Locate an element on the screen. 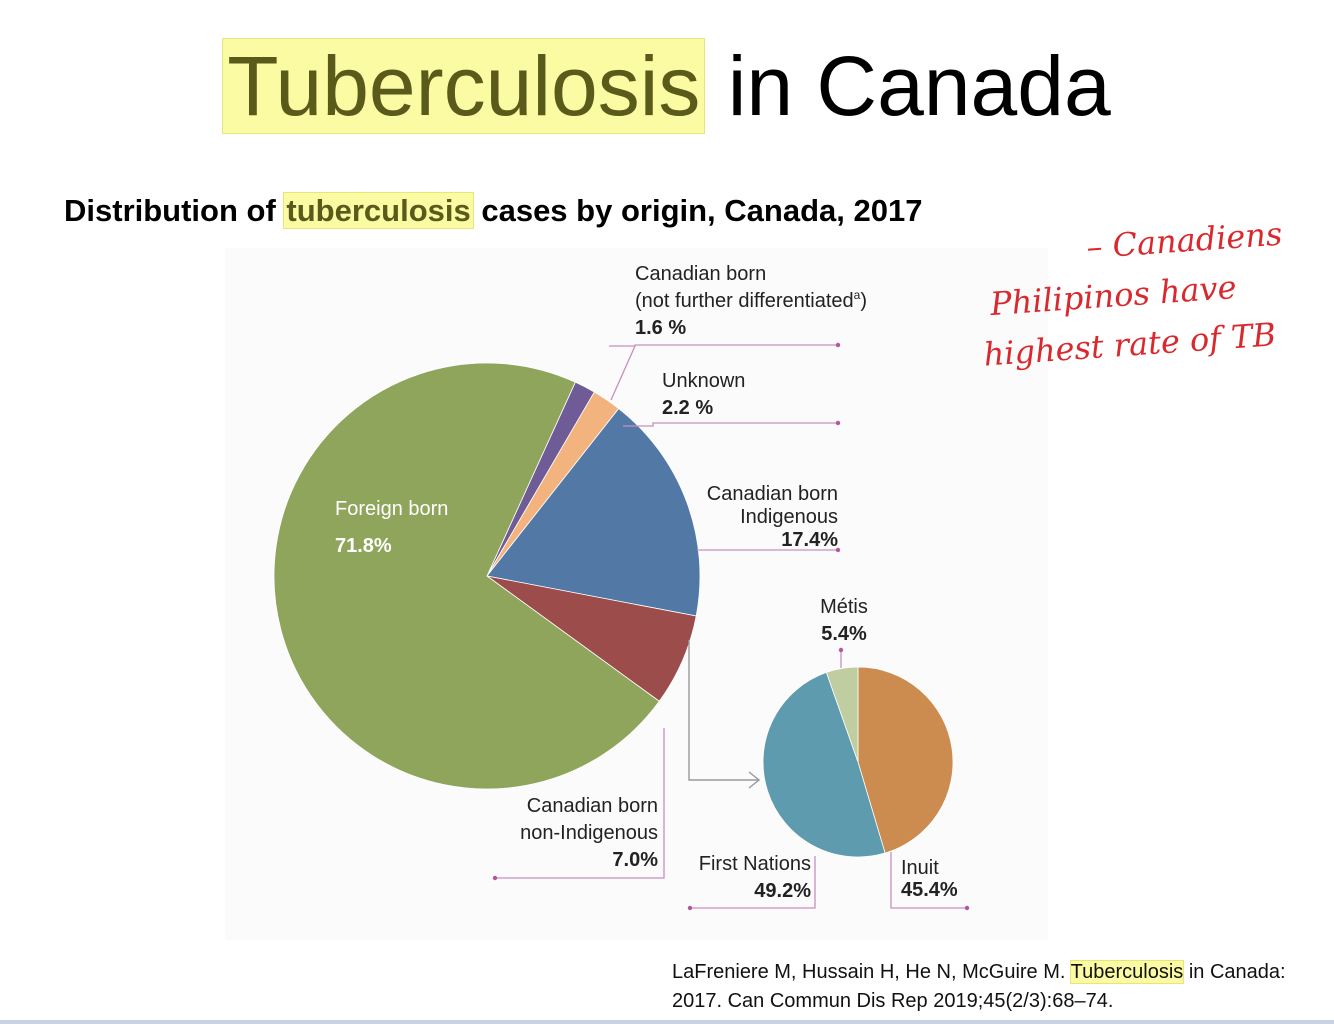 This screenshot has width=1334, height=1024. label-first-nations: First Nations is located at coordinates (755, 864).